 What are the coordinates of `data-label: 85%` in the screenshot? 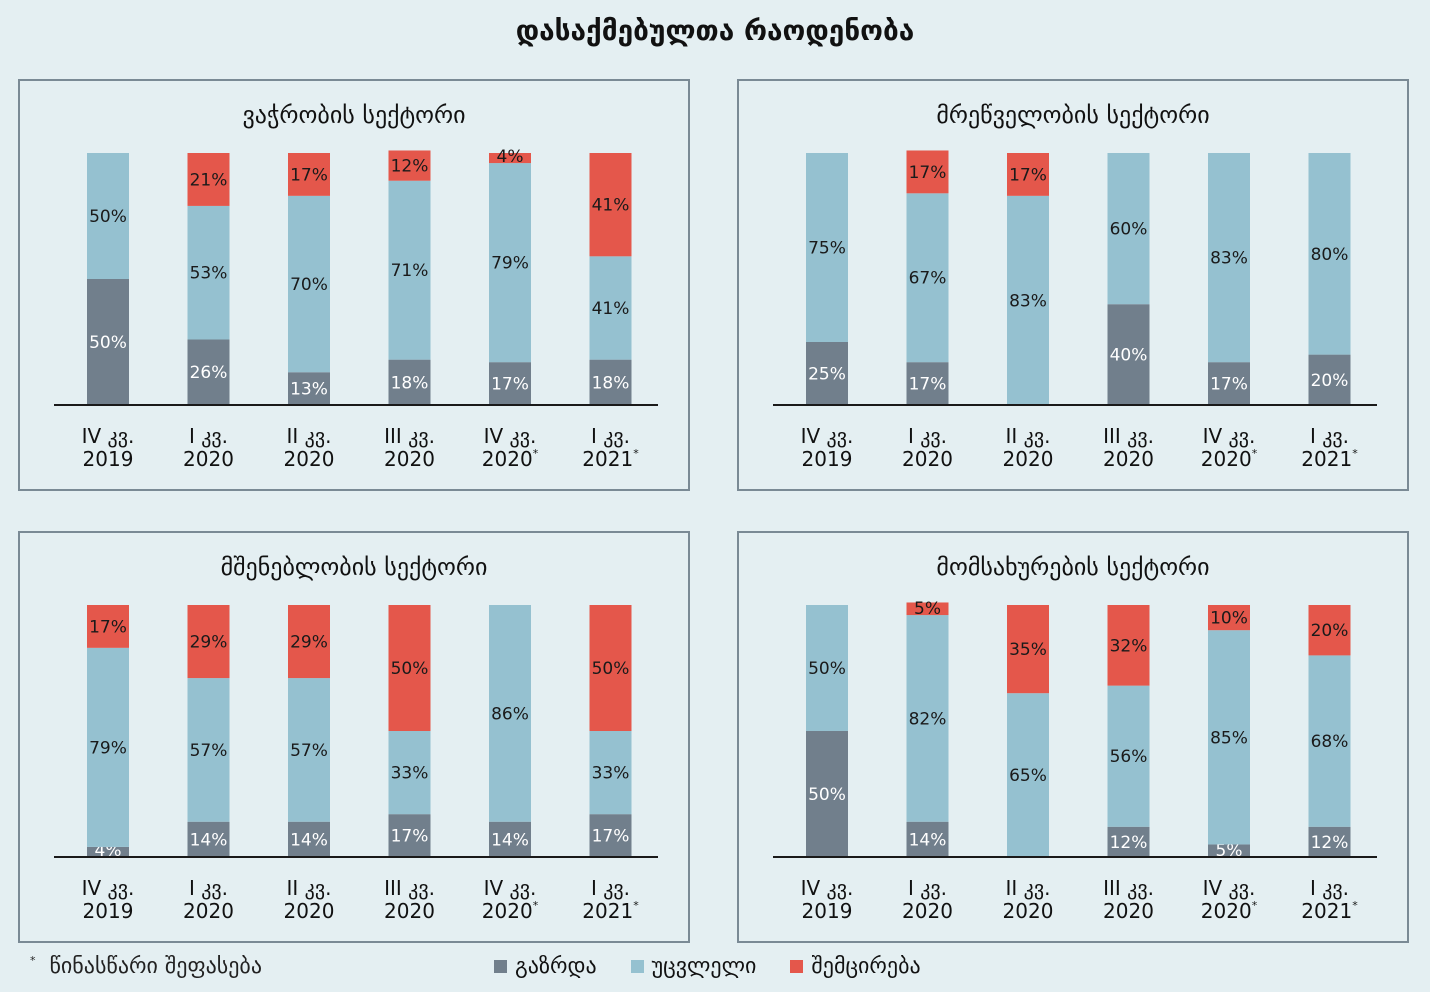 It's located at (1229, 738).